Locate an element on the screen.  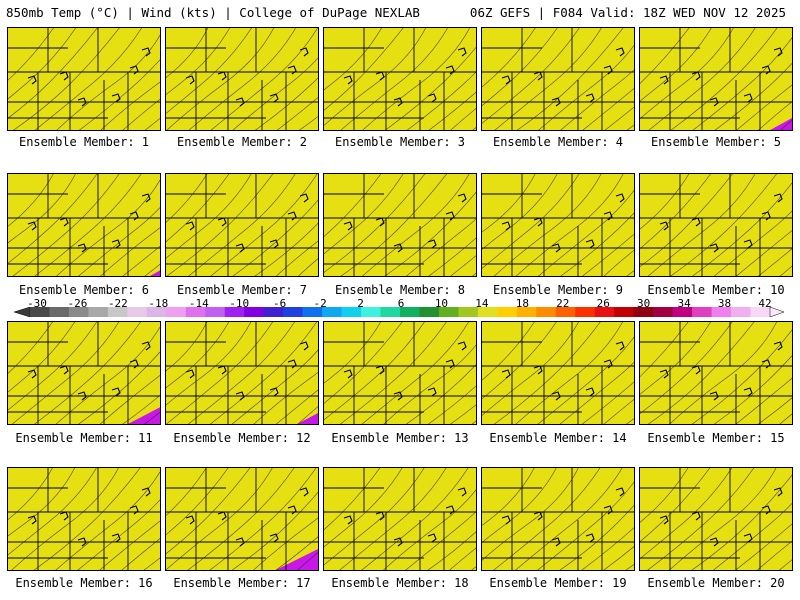
ensemble-member-label: Ensemble Member: 19 is located at coordinates (558, 583).